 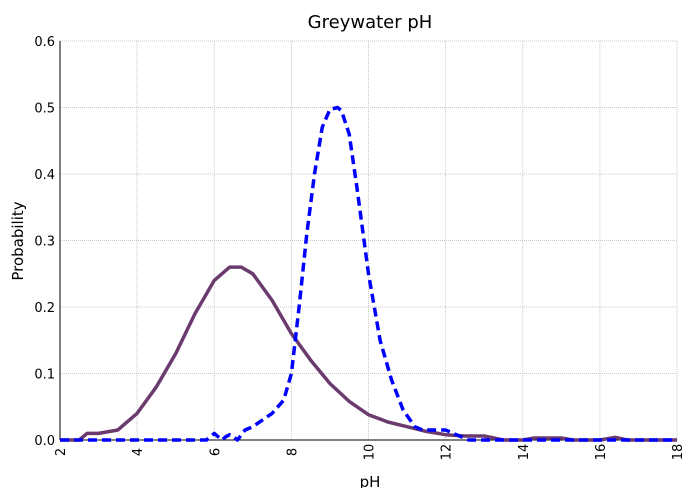 What do you see at coordinates (18, 240) in the screenshot?
I see `y-axis-label: Probability` at bounding box center [18, 240].